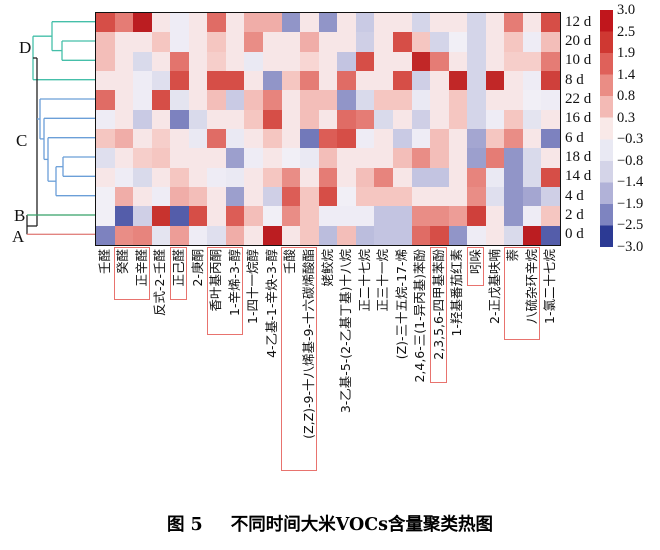 The width and height of the screenshot is (660, 550). What do you see at coordinates (160, 282) in the screenshot?
I see `column-label: 反式-2-壬醛` at bounding box center [160, 282].